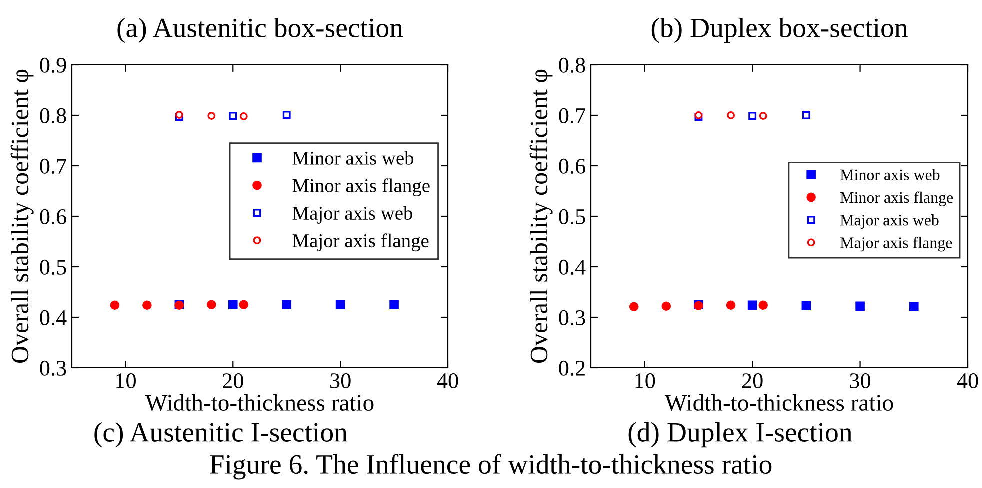  Describe the element at coordinates (221, 435) in the screenshot. I see `text: (c) Austenitic I-section` at that location.